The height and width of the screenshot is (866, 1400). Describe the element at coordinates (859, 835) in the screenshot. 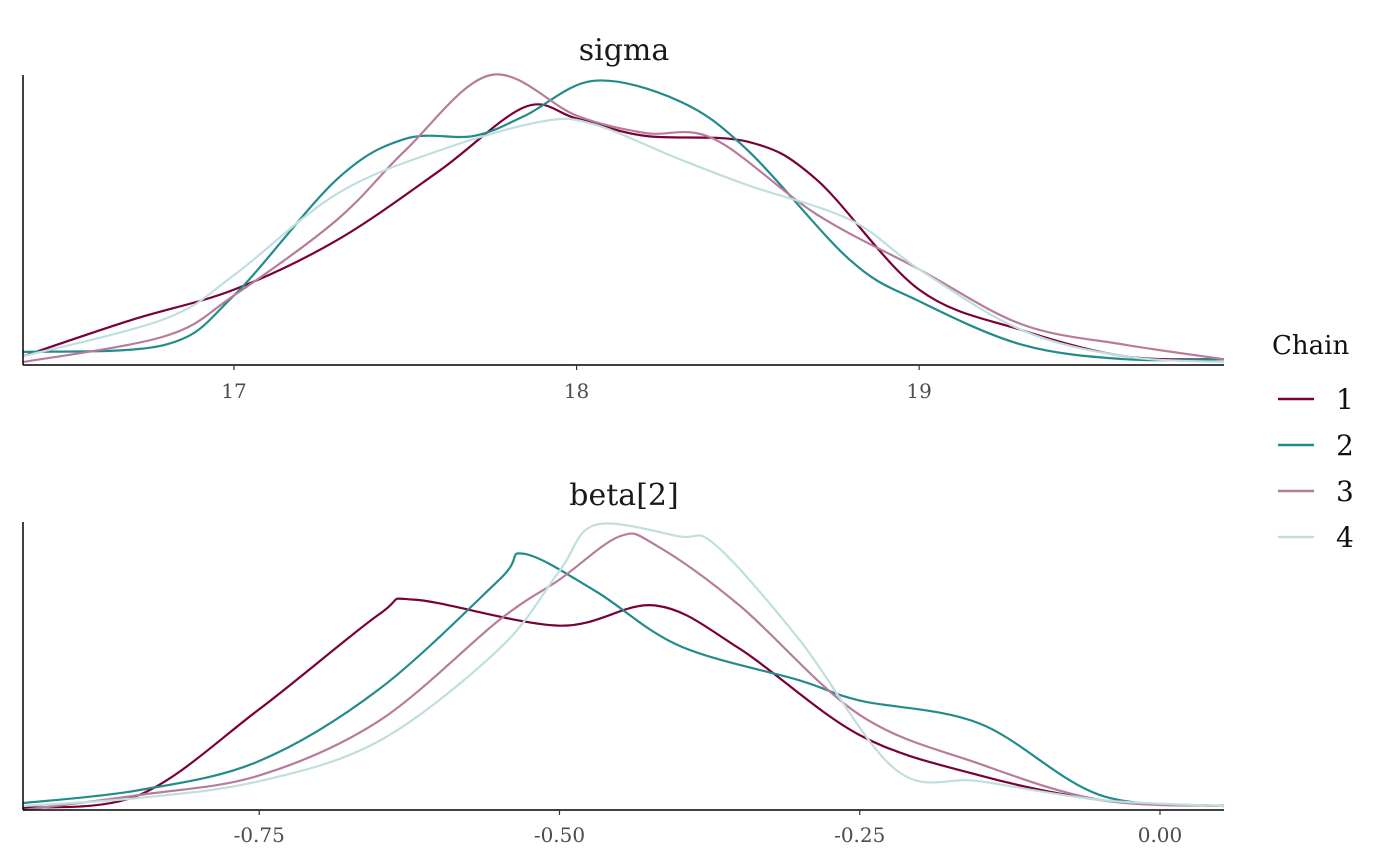

I see `x-tick-label: -0.25` at that location.